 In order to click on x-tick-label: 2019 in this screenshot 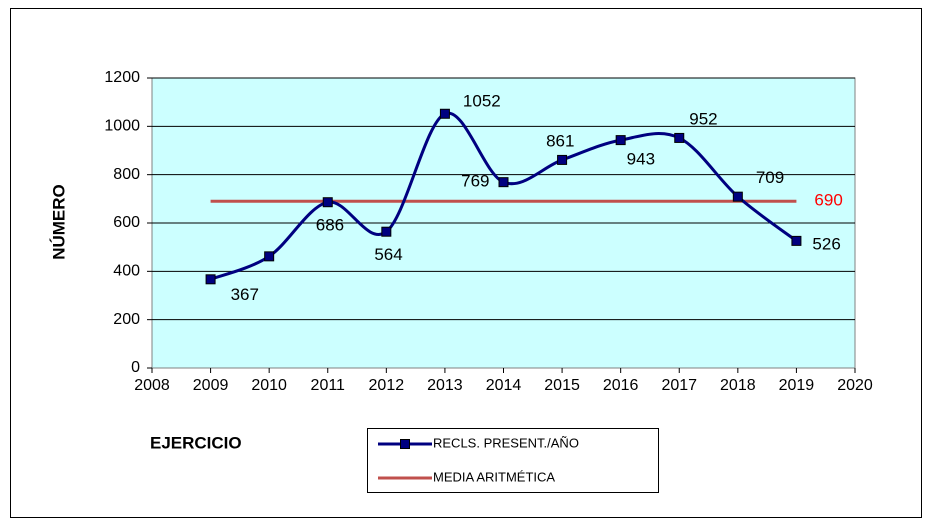, I will do `click(797, 385)`.